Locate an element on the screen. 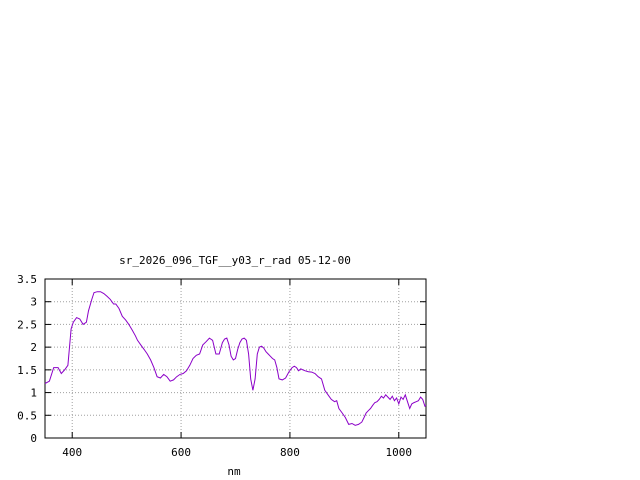 Image resolution: width=640 pixels, height=480 pixels. y-tick-label: 2.5 is located at coordinates (27, 324).